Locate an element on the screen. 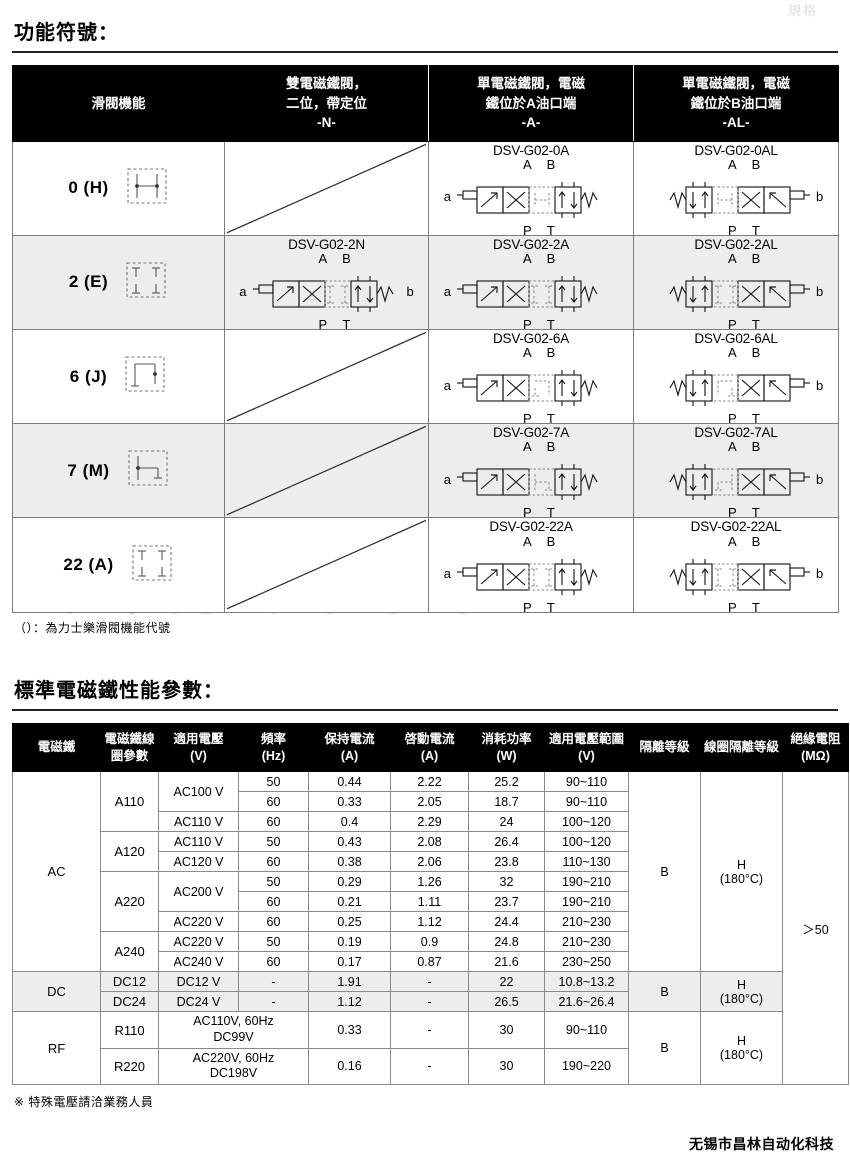 This screenshot has height=1154, width=850. table-row: 0 (H) DSV-G02-0A a A B P T is located at coordinates (425, 189).